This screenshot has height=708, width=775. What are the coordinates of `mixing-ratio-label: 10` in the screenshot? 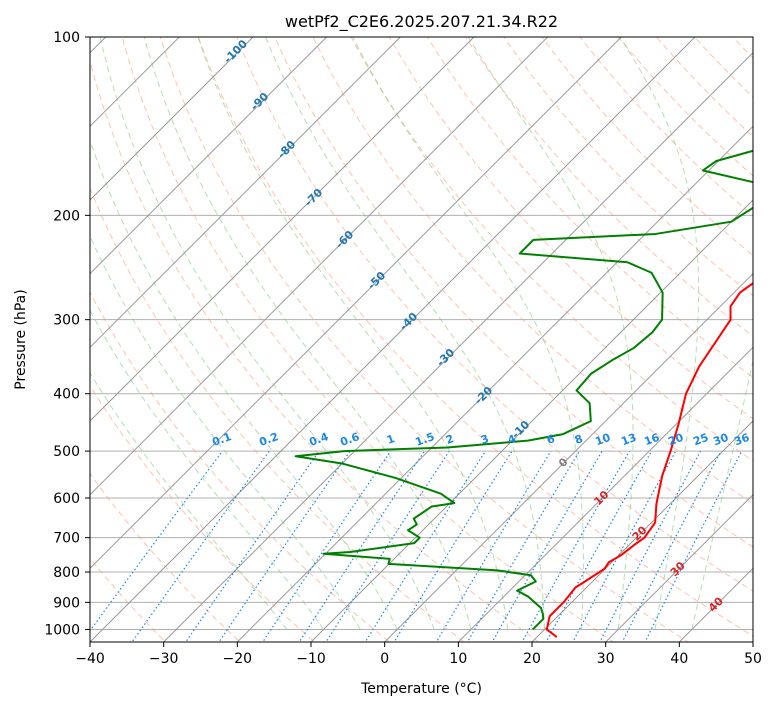 It's located at (602, 440).